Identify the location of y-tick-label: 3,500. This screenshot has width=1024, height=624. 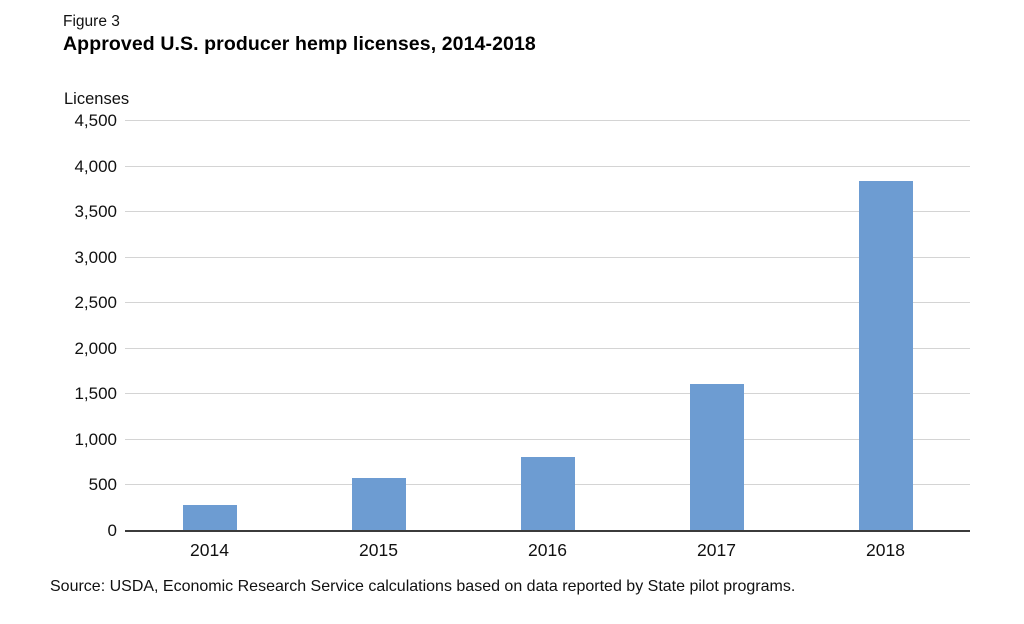
(95, 212).